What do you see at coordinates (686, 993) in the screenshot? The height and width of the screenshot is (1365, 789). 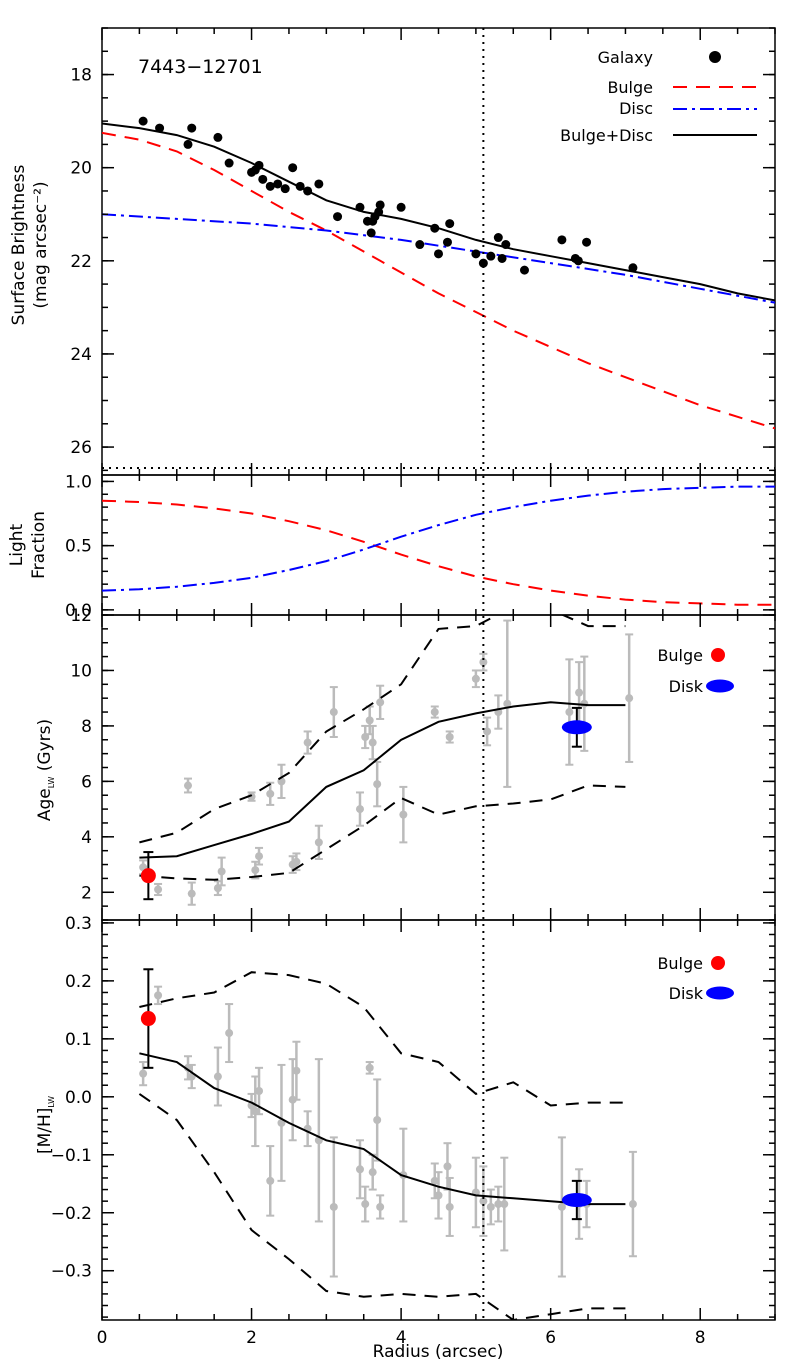 I see `legend-label-mh-disk: Disk` at bounding box center [686, 993].